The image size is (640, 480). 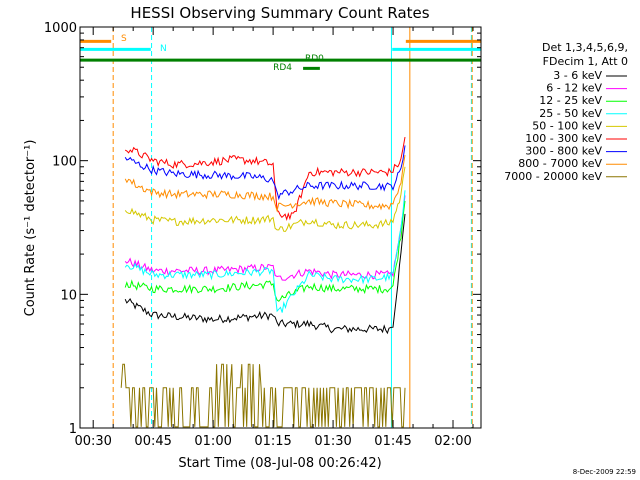 What do you see at coordinates (60, 28) in the screenshot?
I see `y-tick-label: 1000` at bounding box center [60, 28].